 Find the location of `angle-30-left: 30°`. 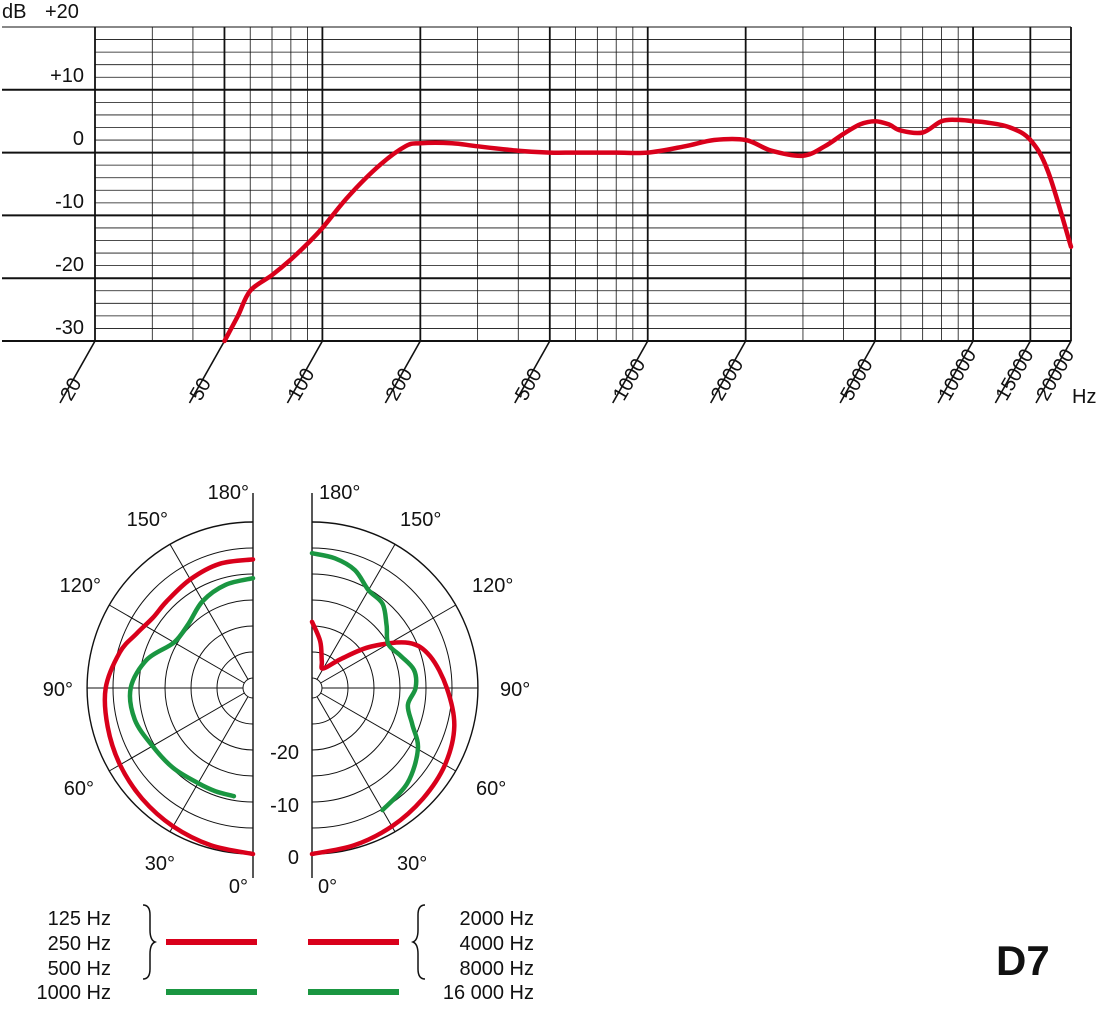

angle-30-left: 30° is located at coordinates (160, 864).